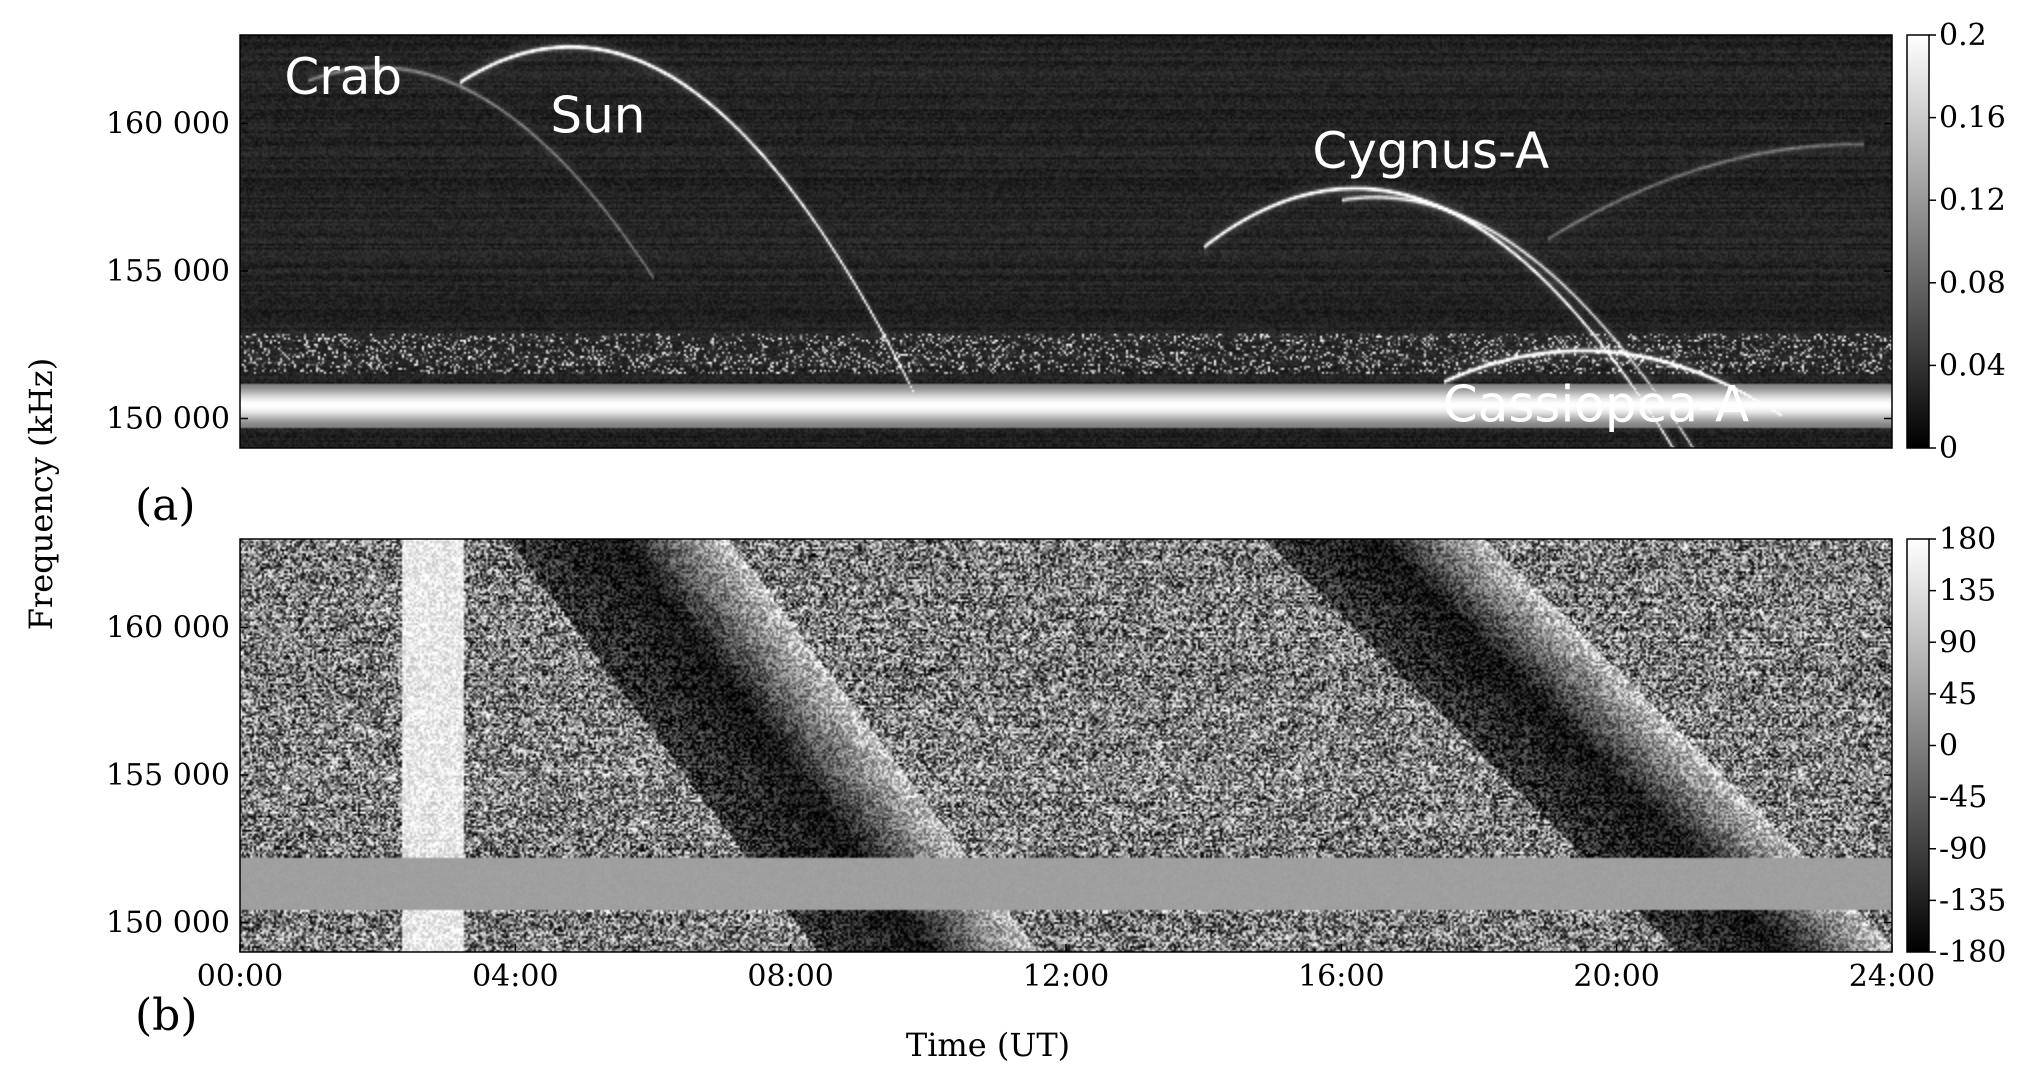  Describe the element at coordinates (1958, 642) in the screenshot. I see `colorbar-tick-label: 90` at that location.